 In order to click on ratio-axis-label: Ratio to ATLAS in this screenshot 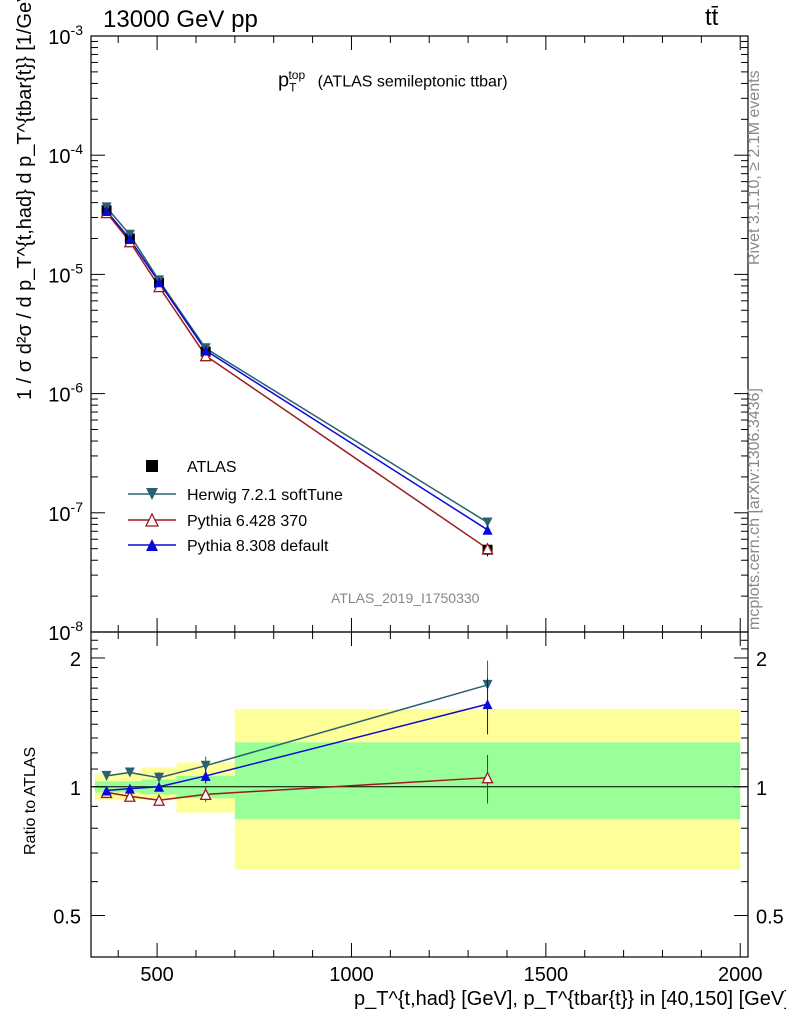, I will do `click(30, 800)`.